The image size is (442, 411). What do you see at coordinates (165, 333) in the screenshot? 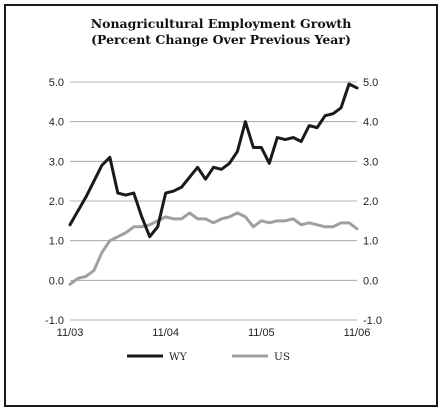
I see `x-tick-label: 11/04` at bounding box center [165, 333].